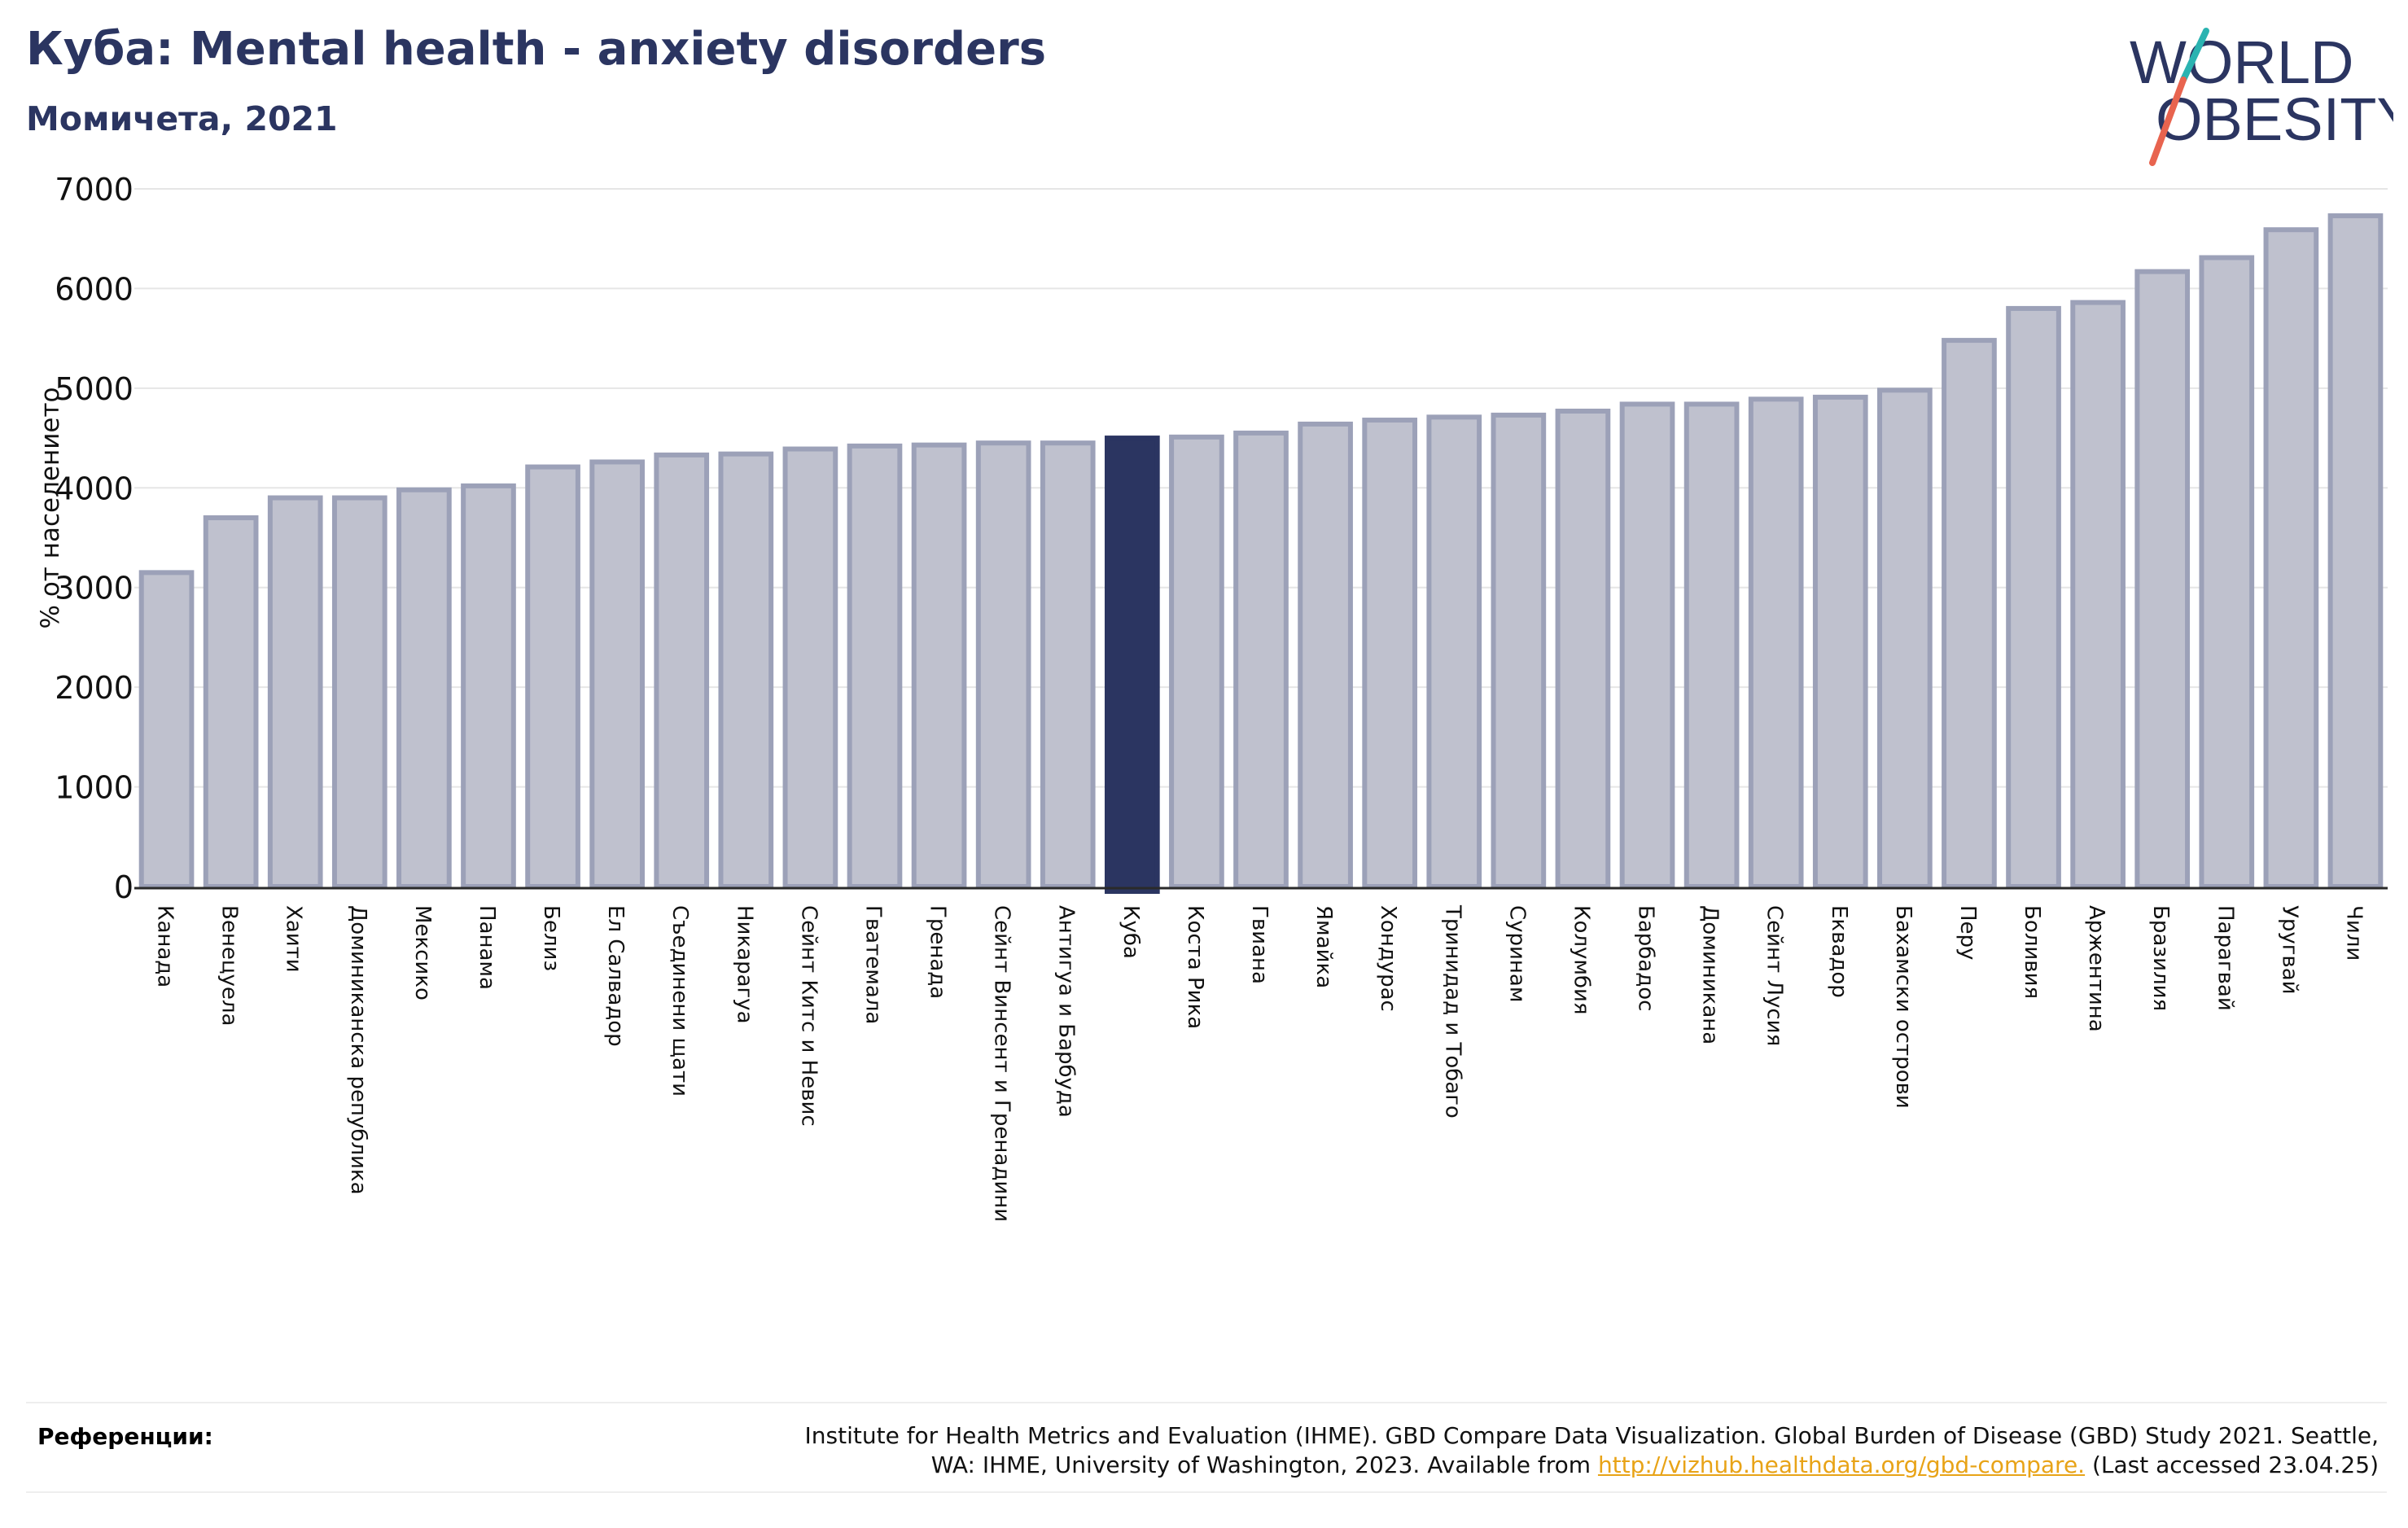 Image resolution: width=2408 pixels, height=1528 pixels. Describe the element at coordinates (536, 49) in the screenshot. I see `page-title: Куба: Mental health - anxiety disorders` at that location.